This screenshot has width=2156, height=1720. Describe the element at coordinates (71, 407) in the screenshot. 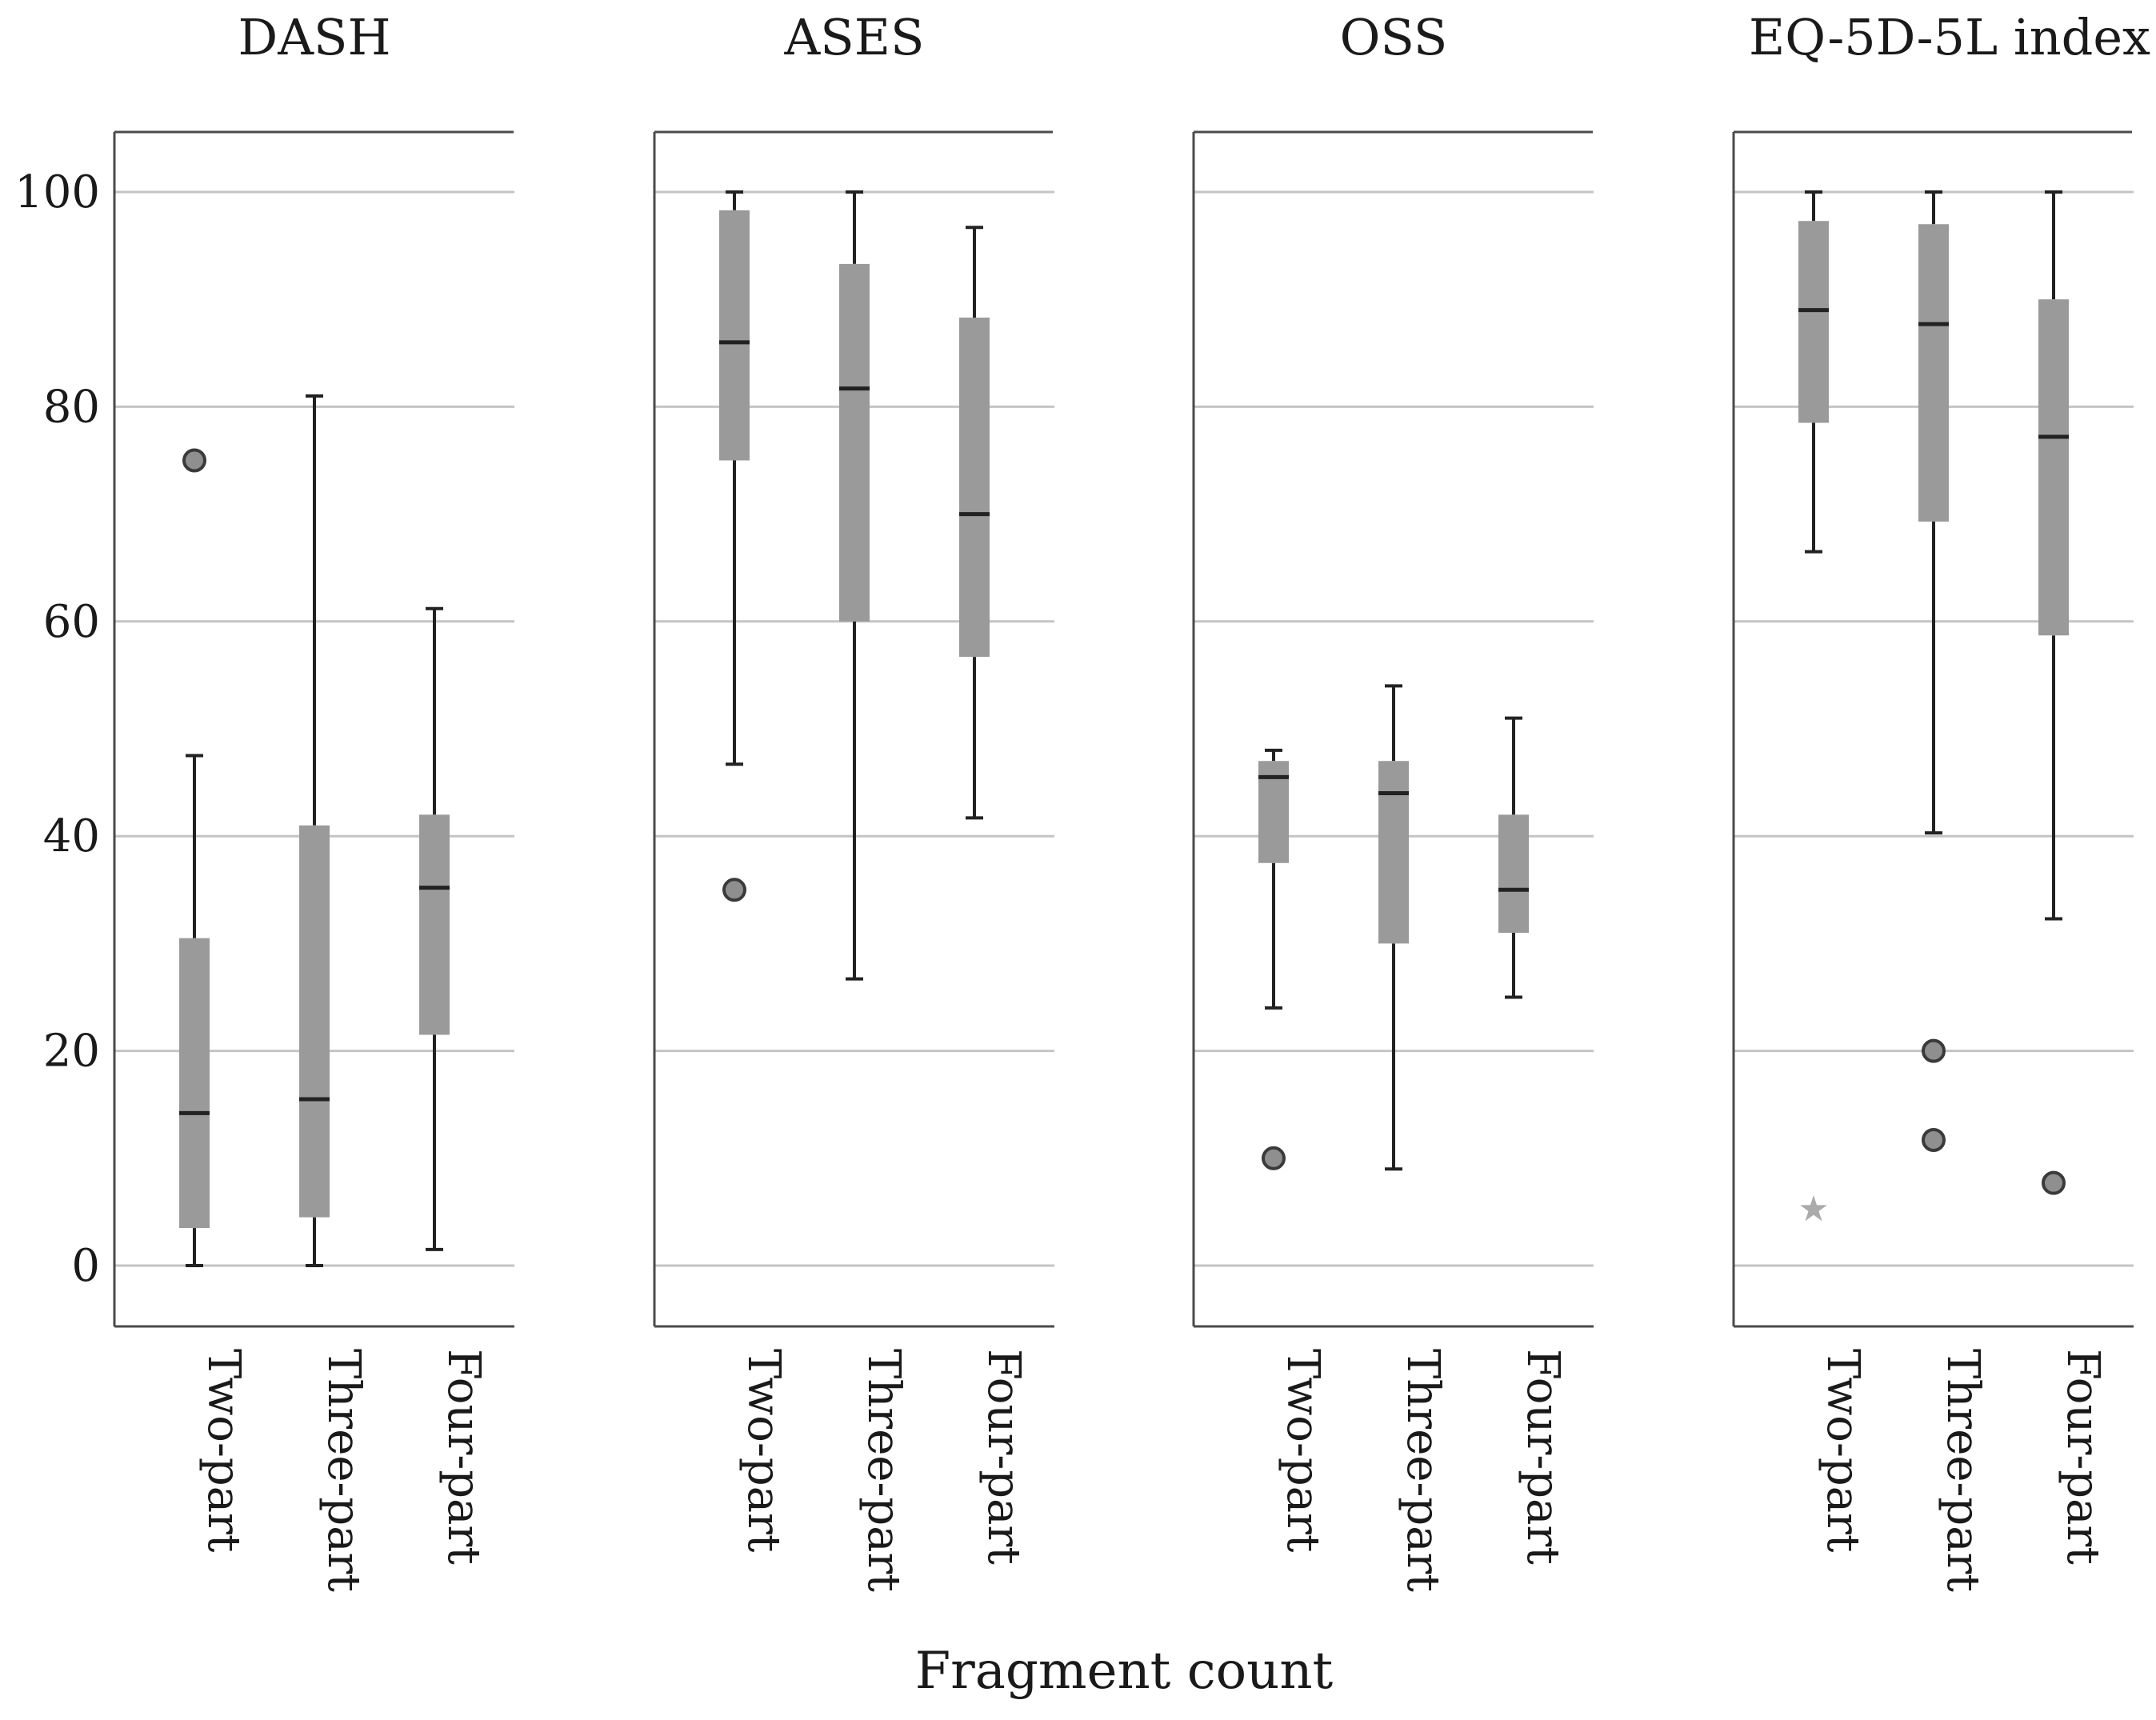

I see `y-tick-label-80: 80` at that location.